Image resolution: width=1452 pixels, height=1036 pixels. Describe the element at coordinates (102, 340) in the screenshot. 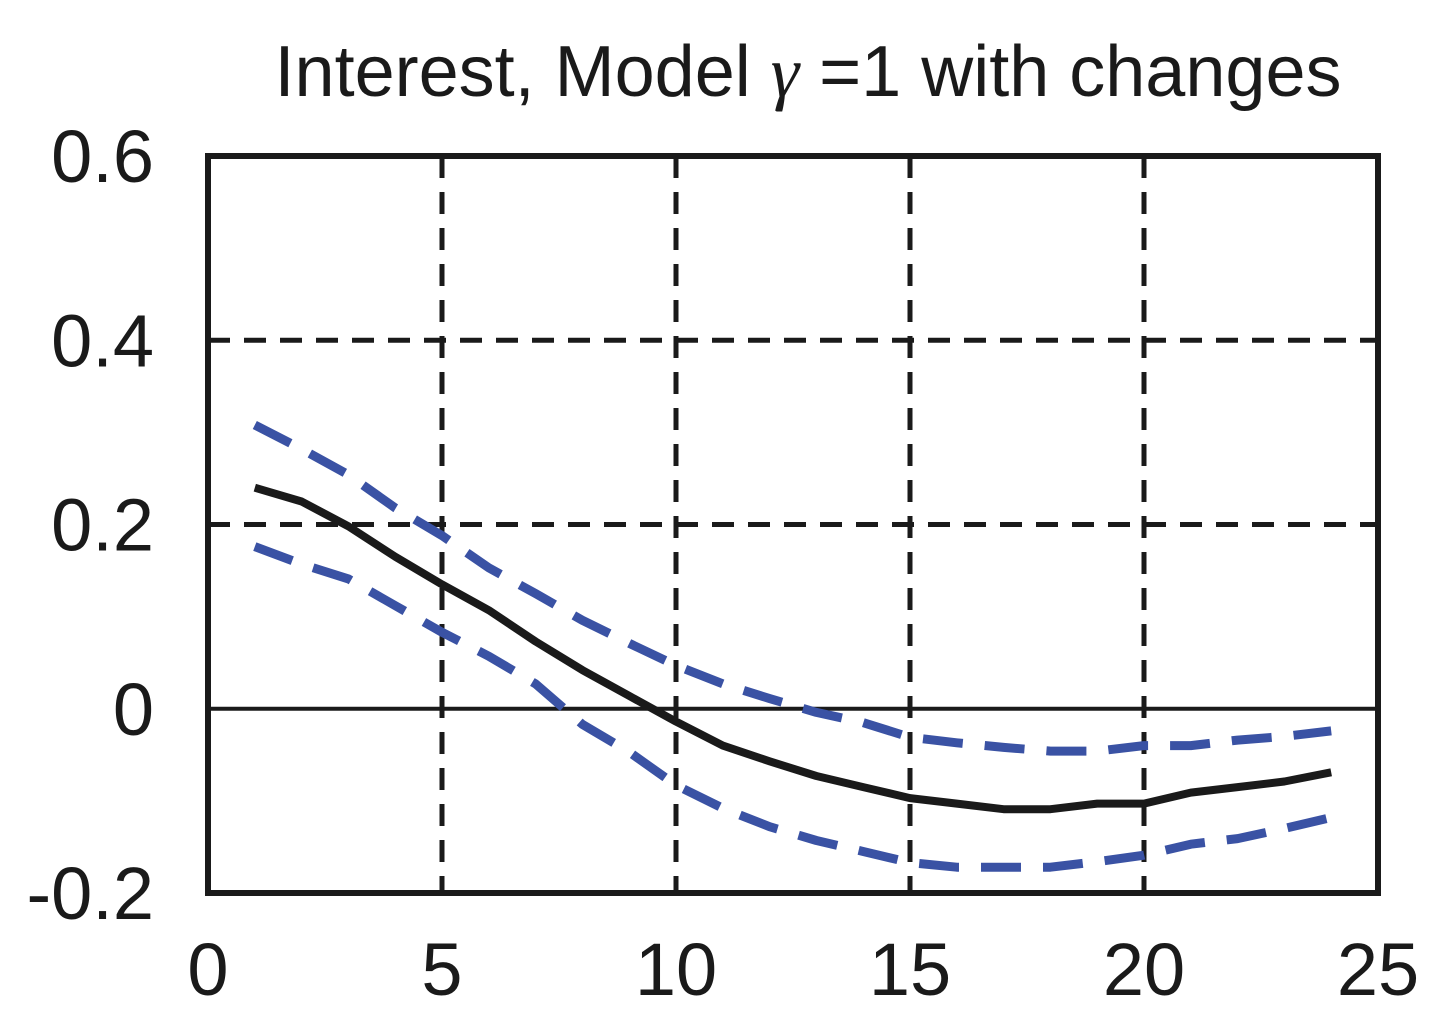

I see `y-tick-label-0.4: 0.4` at that location.